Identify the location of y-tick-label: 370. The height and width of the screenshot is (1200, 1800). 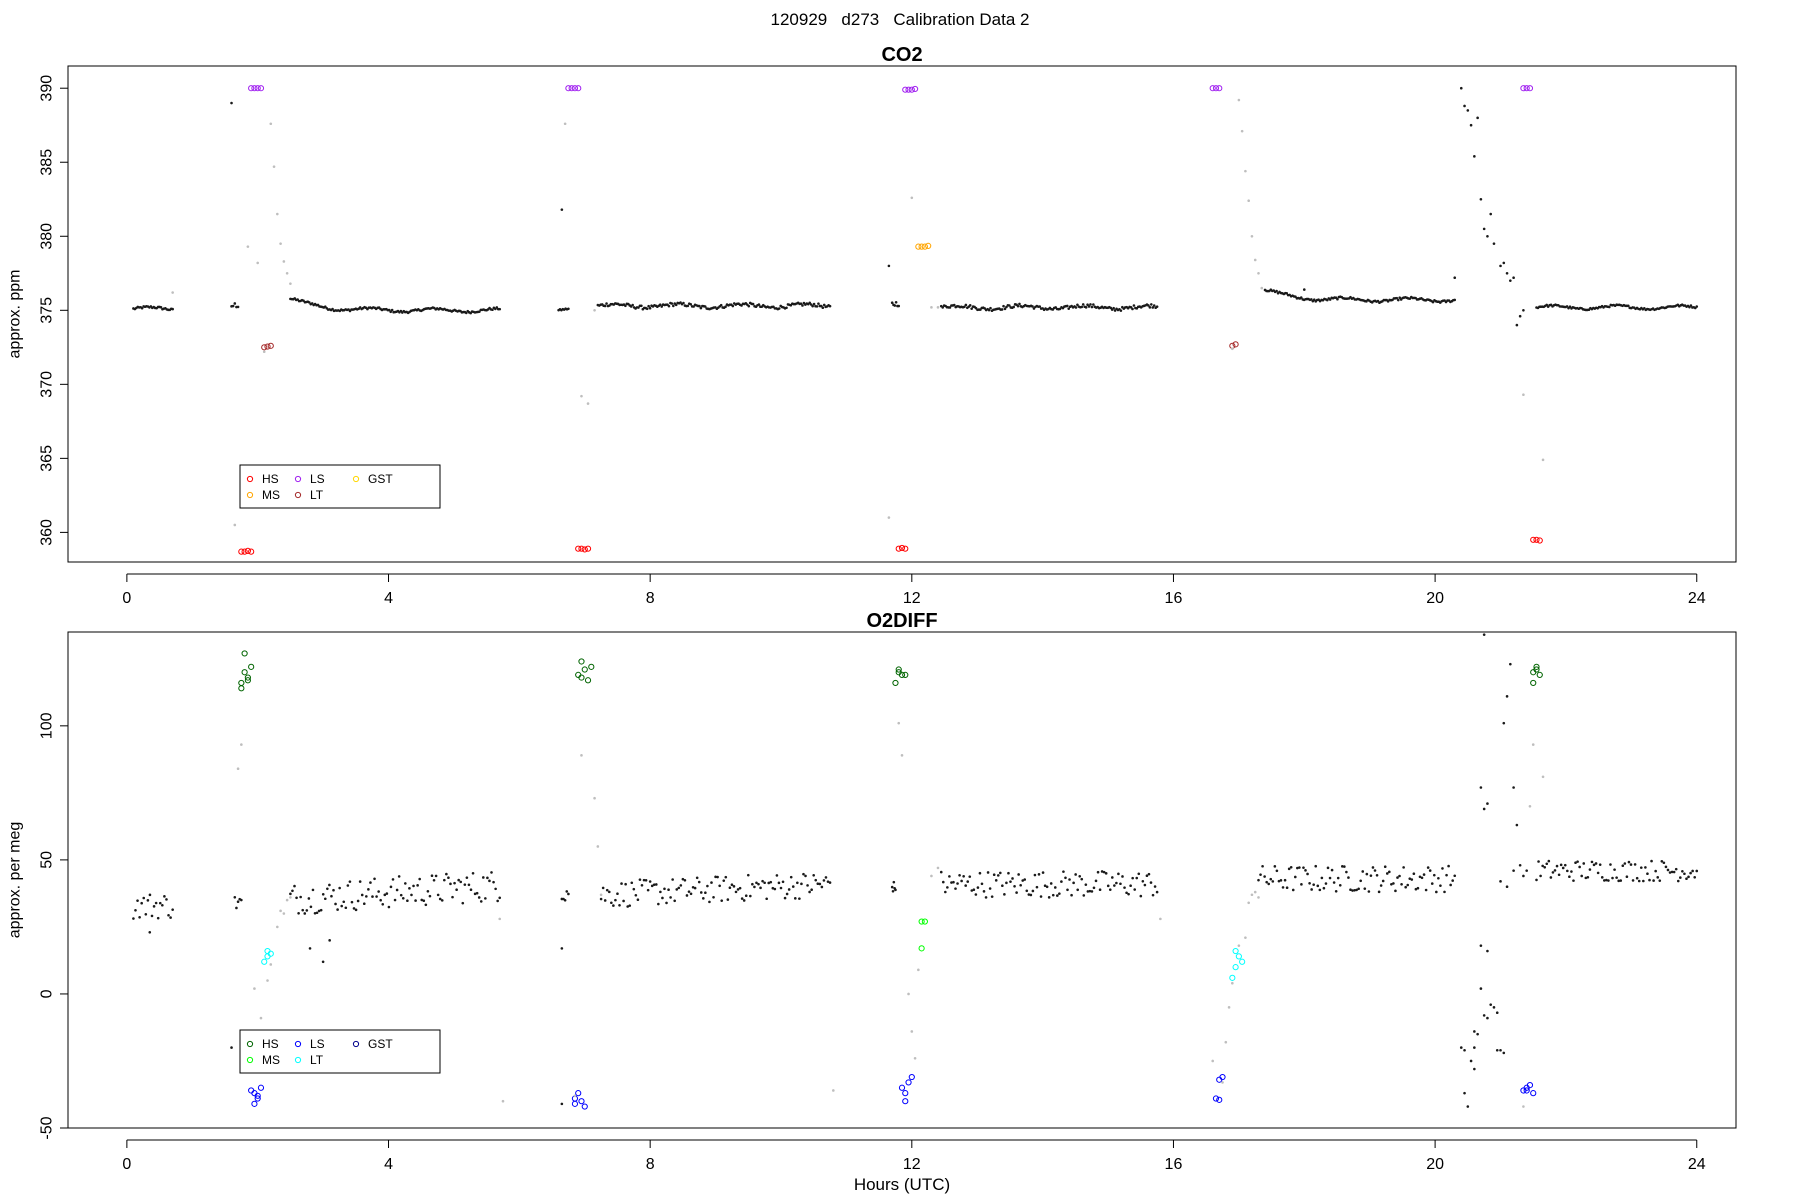
(47, 384).